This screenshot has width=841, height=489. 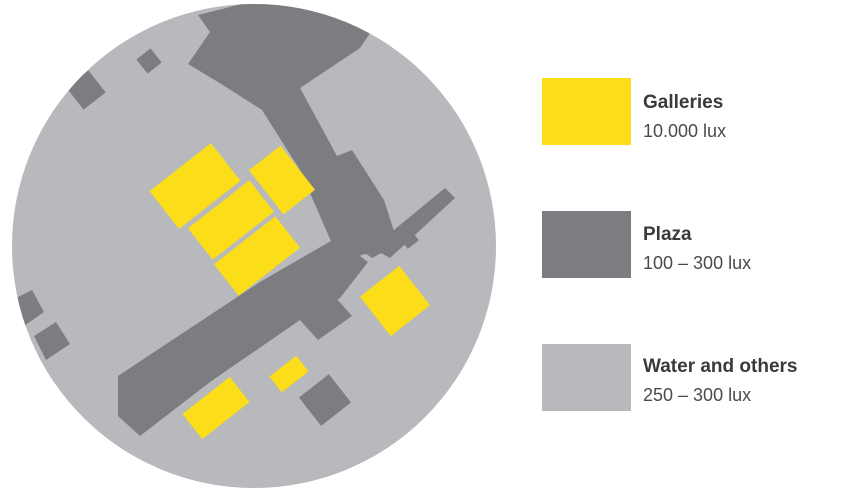 What do you see at coordinates (325, 400) in the screenshot?
I see `plaza-bottom-block` at bounding box center [325, 400].